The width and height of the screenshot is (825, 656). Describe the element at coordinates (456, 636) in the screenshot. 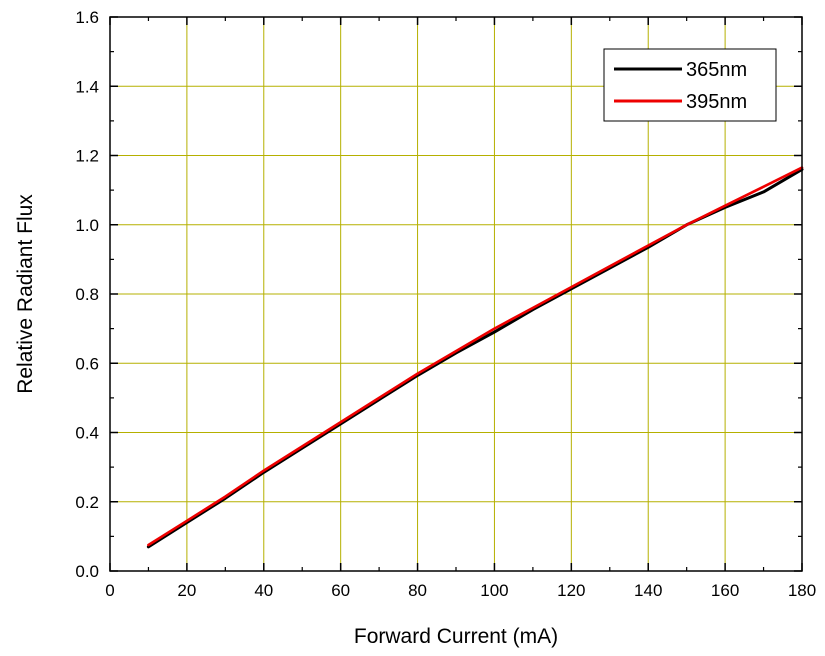

I see `x-axis-title: Forward Current (mA)` at that location.